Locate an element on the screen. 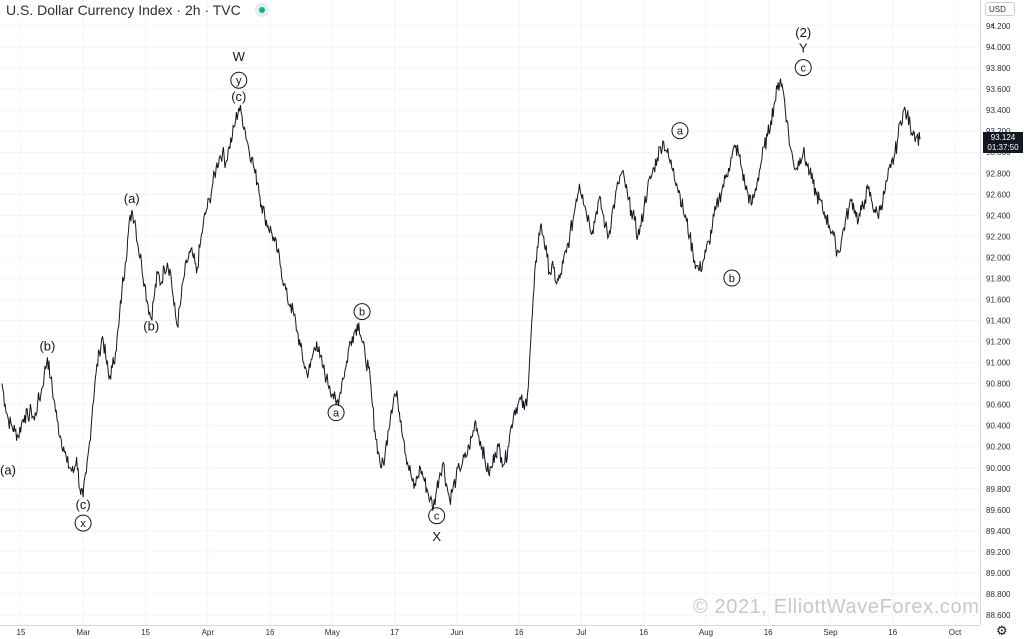  price-tick-label: 93.400 is located at coordinates (998, 110).